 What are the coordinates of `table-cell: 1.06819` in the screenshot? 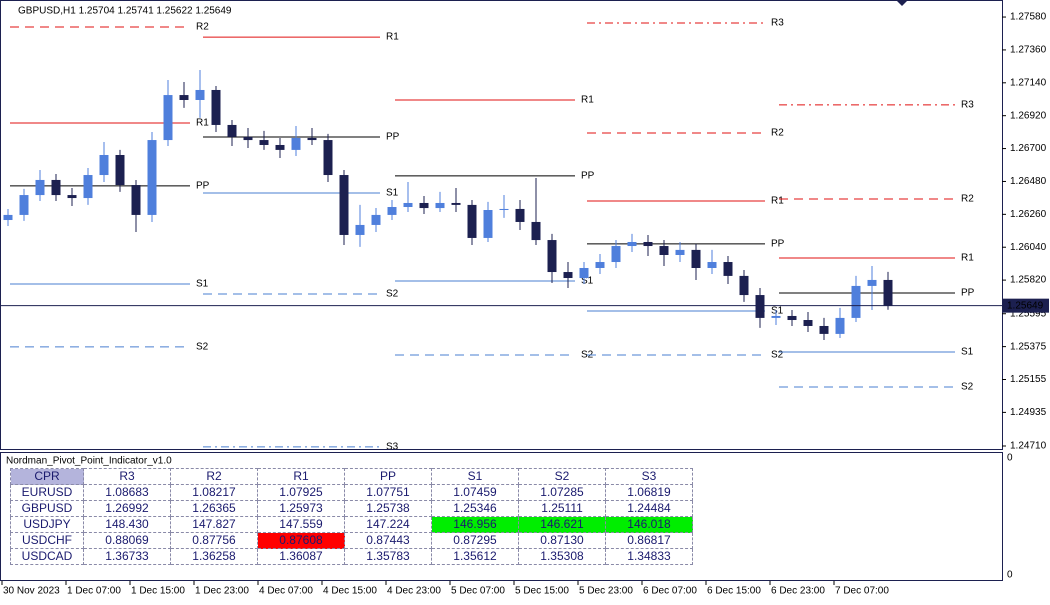 It's located at (649, 492).